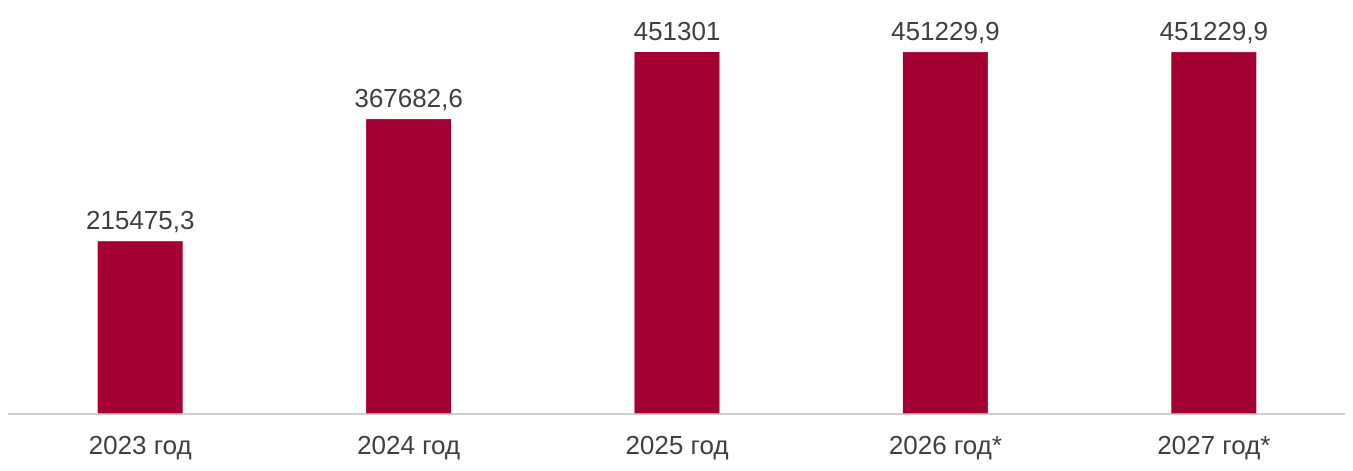 The image size is (1353, 471). What do you see at coordinates (945, 31) in the screenshot?
I see `data-label-3: 451229,9` at bounding box center [945, 31].